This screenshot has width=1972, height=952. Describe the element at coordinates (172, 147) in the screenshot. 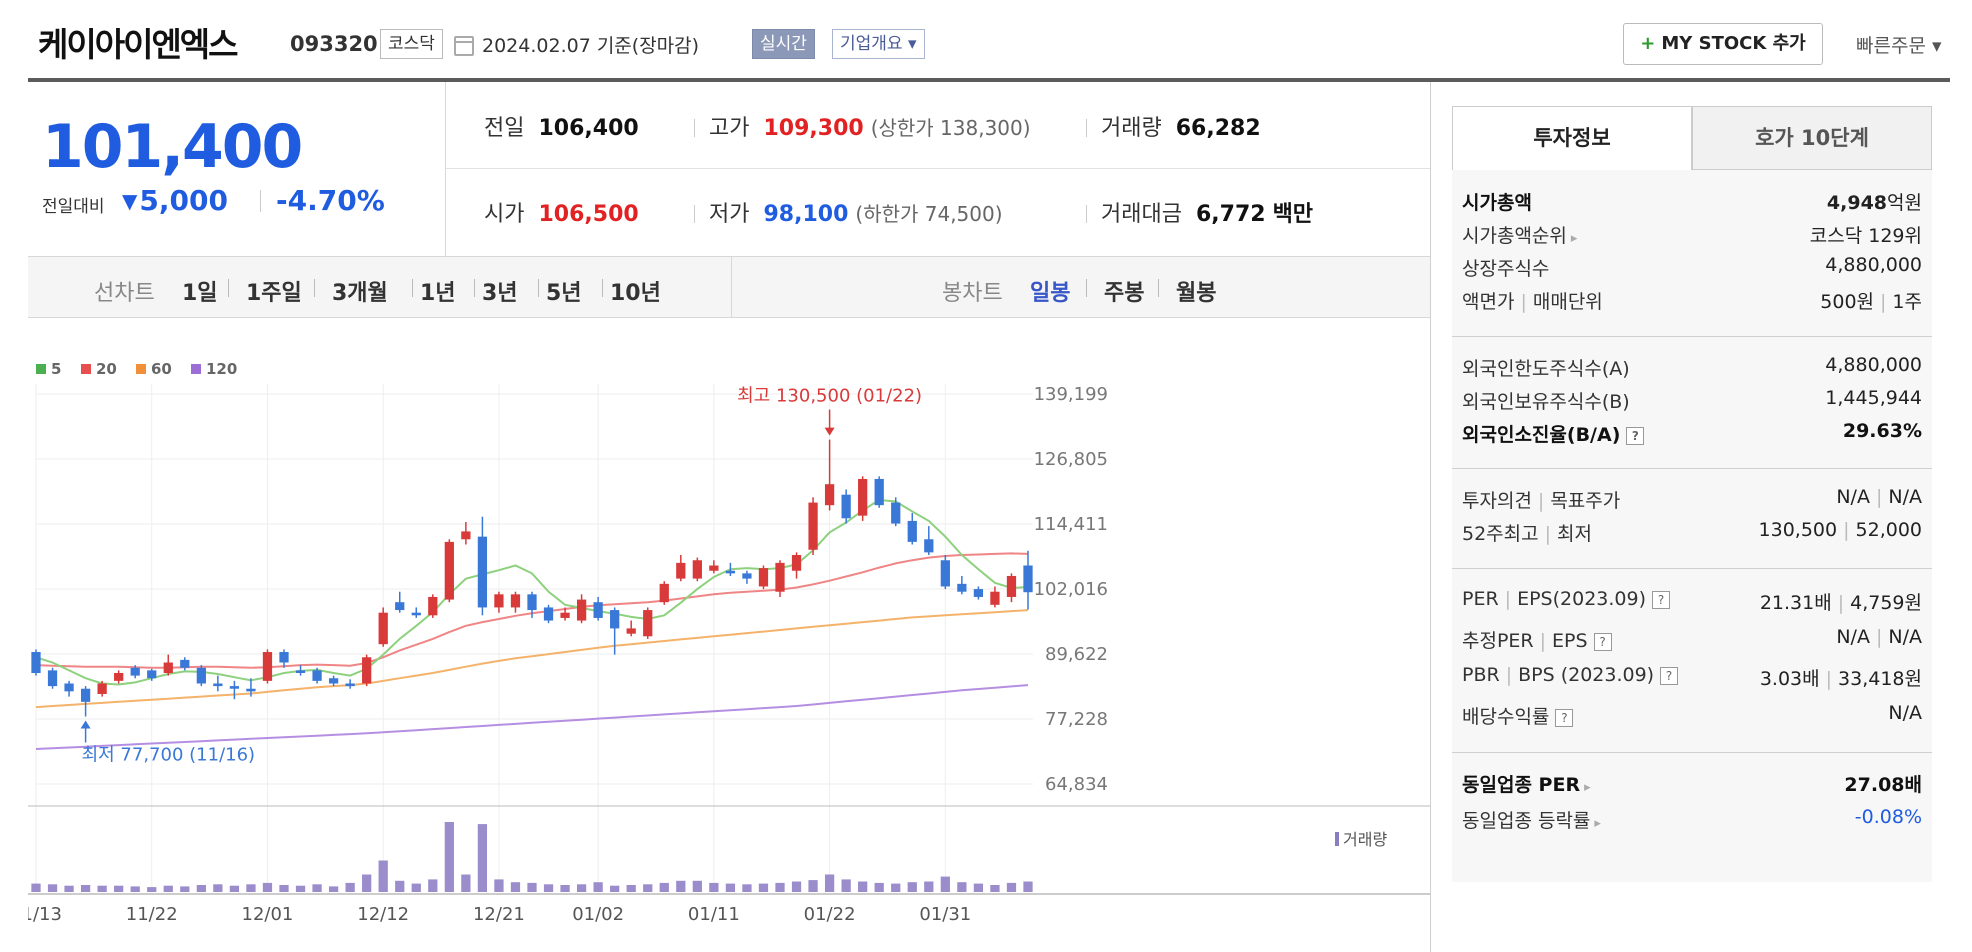

I see `current-price: 101,400` at that location.